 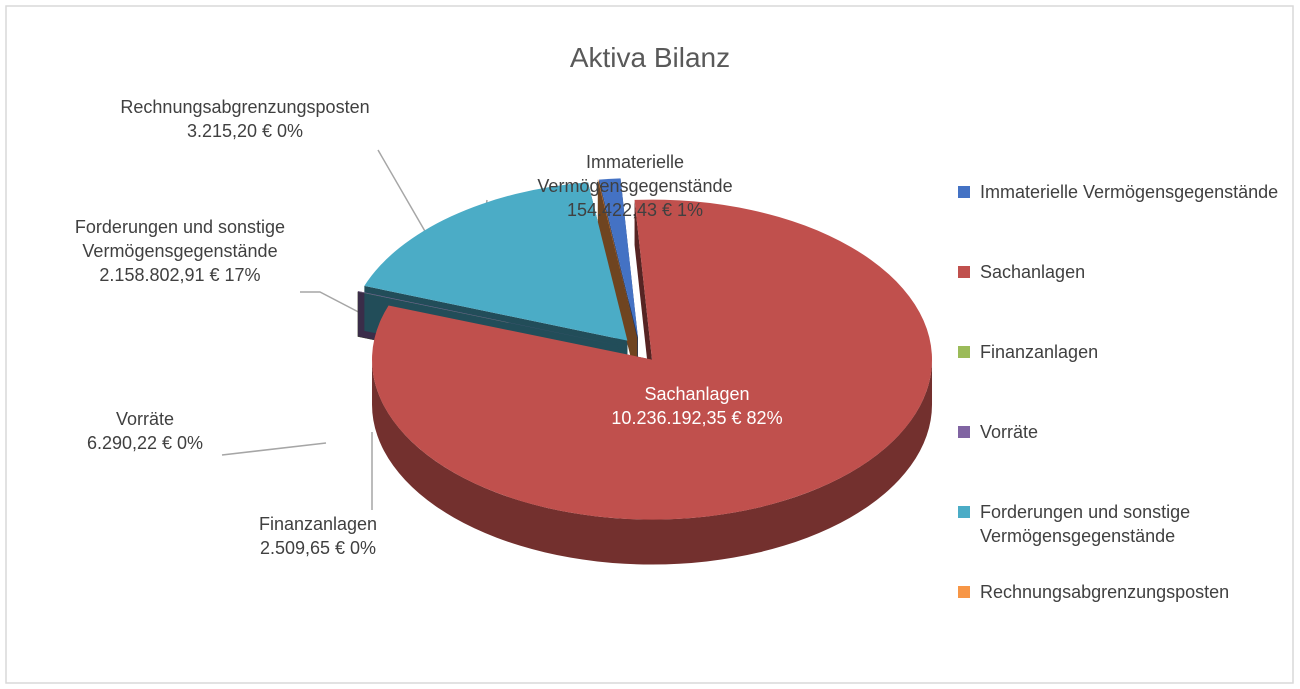 I want to click on legend-item: Vorräte, so click(x=1123, y=460).